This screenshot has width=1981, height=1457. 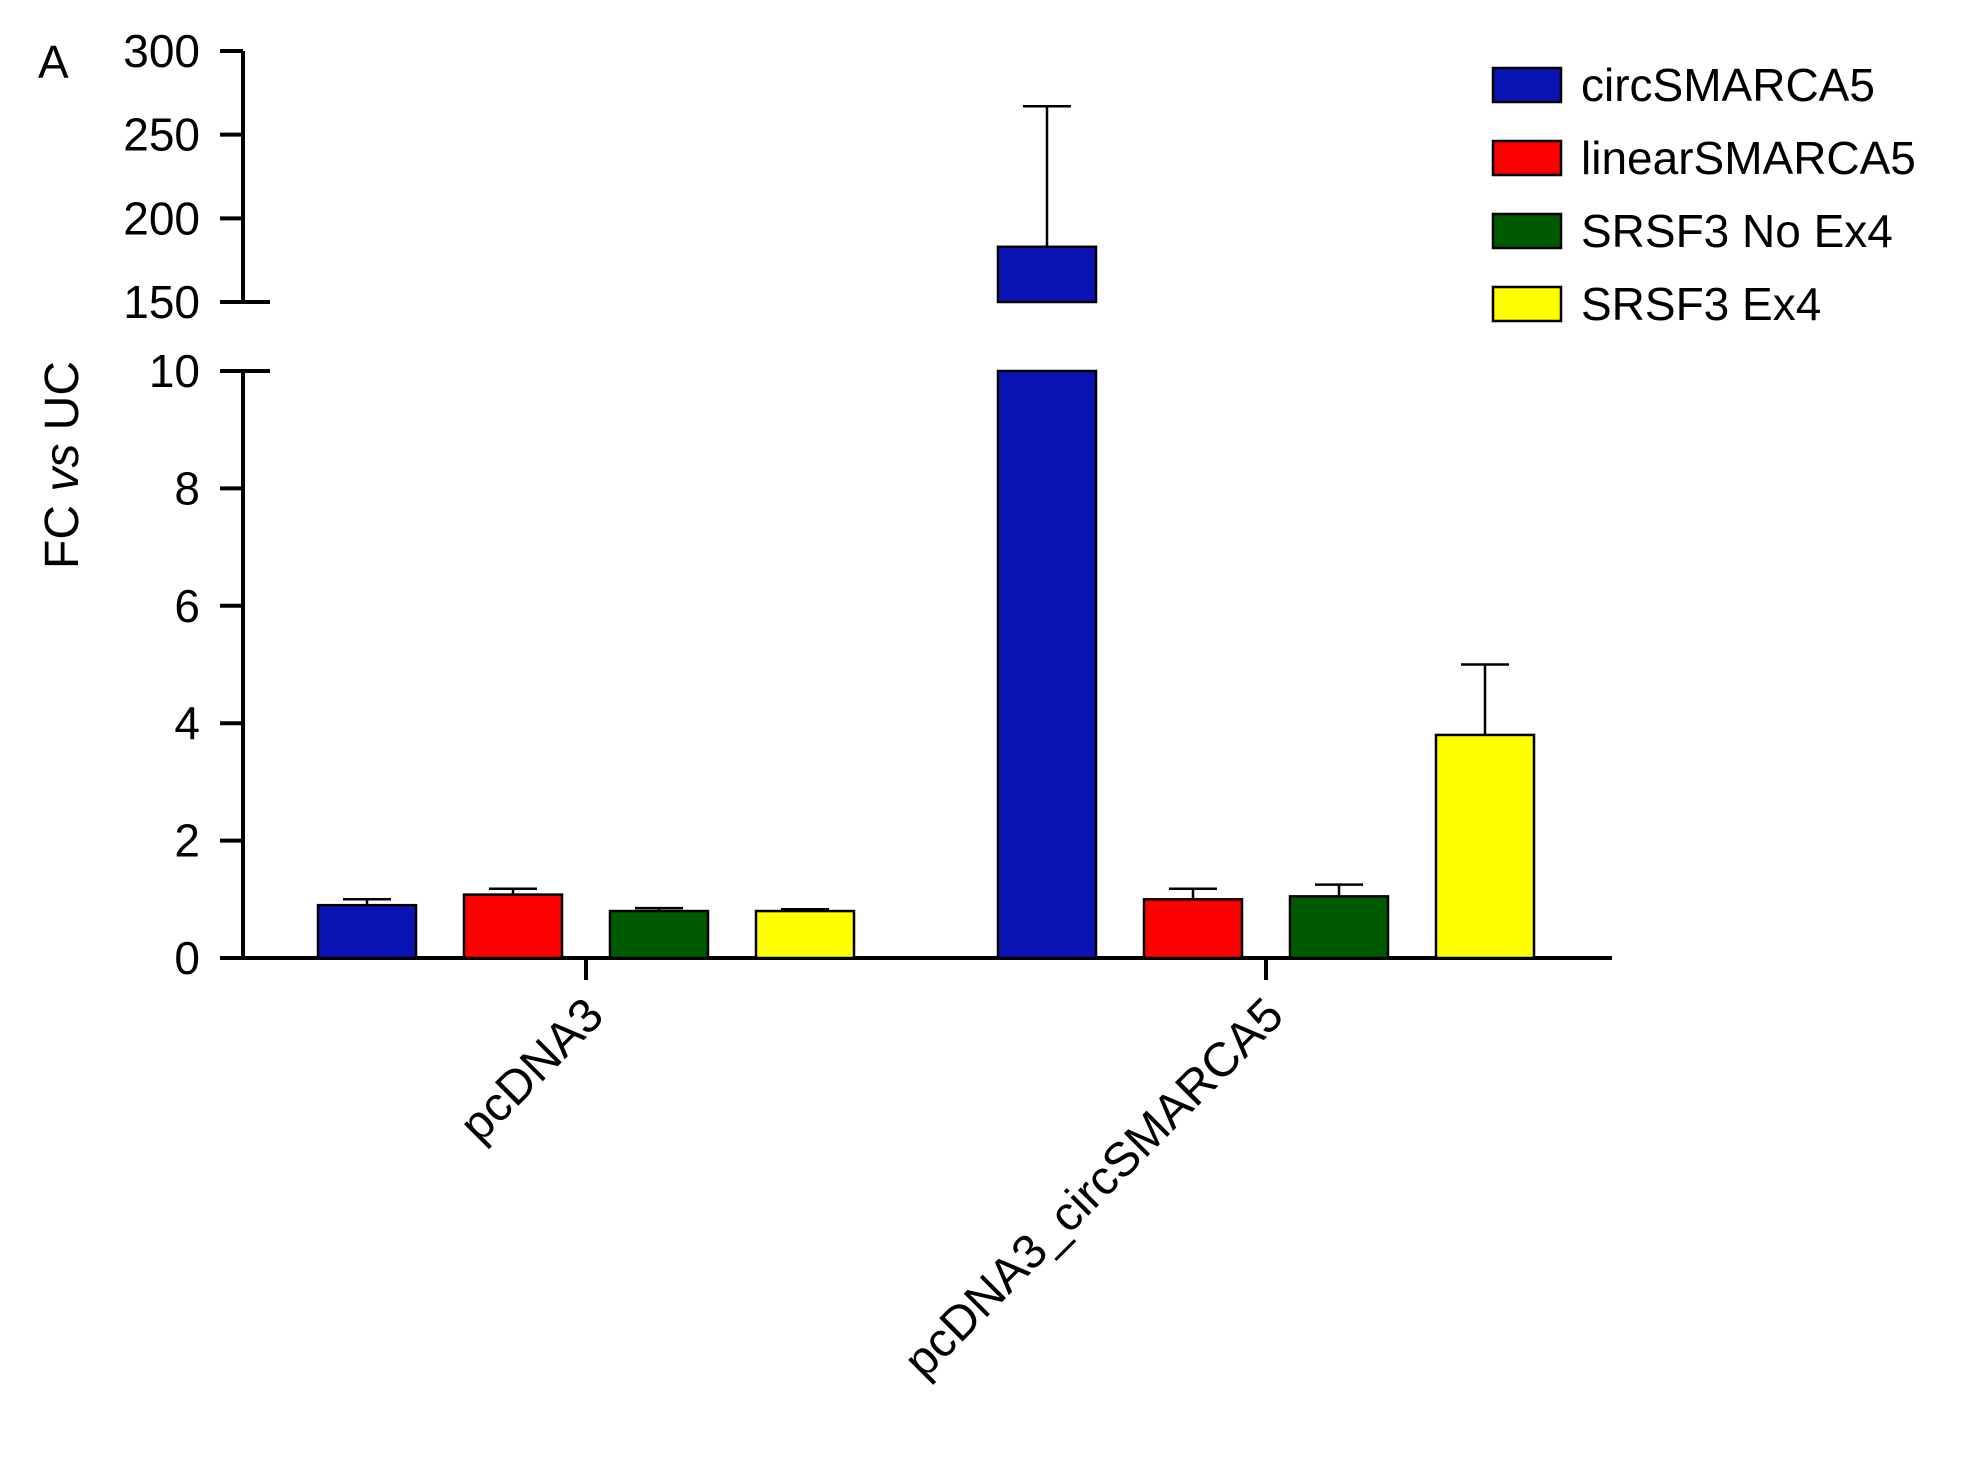 What do you see at coordinates (161, 218) in the screenshot?
I see `y-tick-label: 200` at bounding box center [161, 218].